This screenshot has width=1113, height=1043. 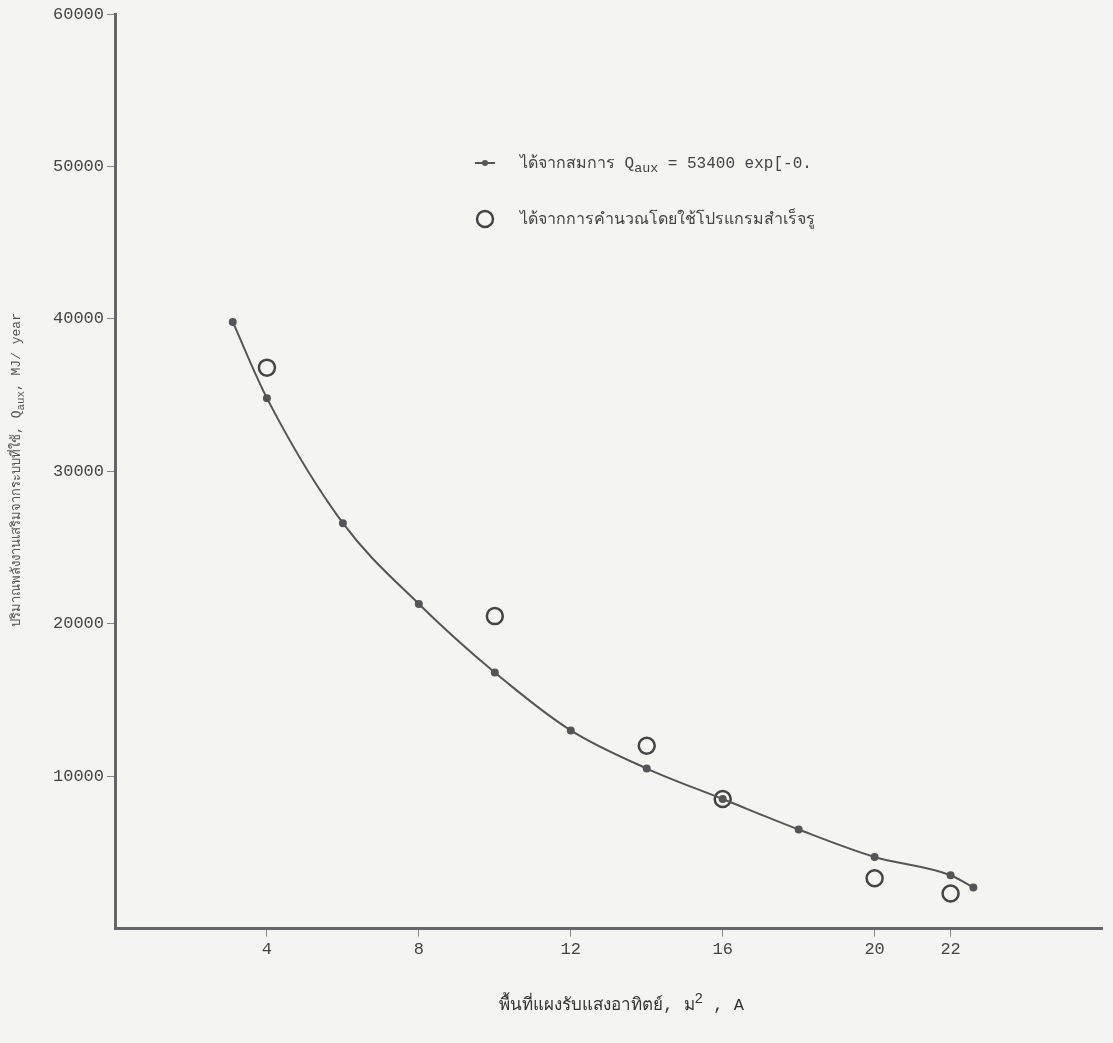 I want to click on y-tick-label: 30000, so click(x=78, y=471).